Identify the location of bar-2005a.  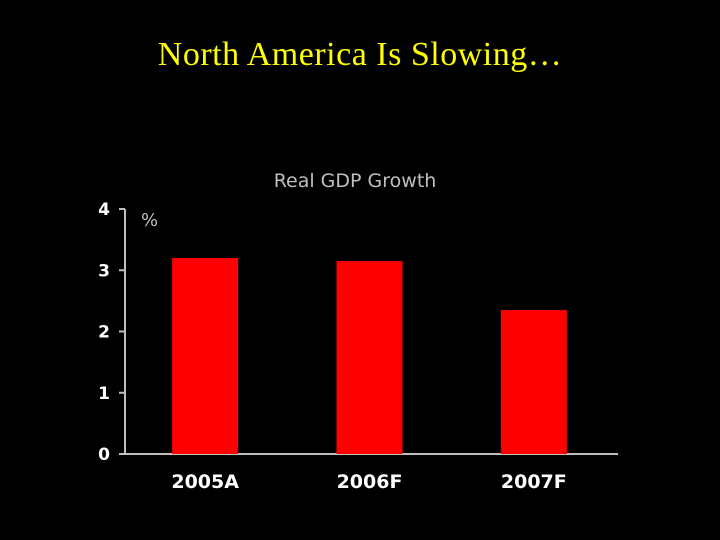
(205, 356).